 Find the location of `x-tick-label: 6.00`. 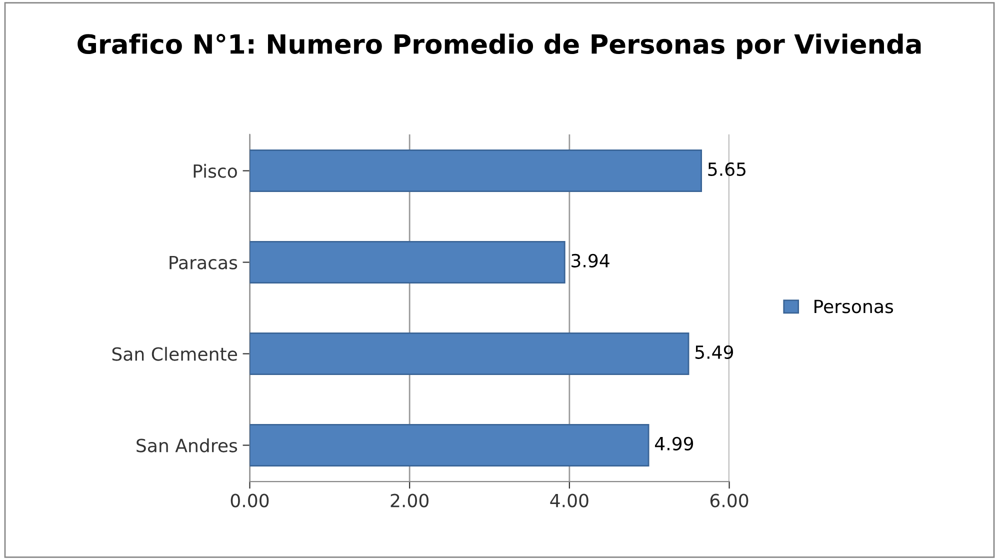

x-tick-label: 6.00 is located at coordinates (729, 501).